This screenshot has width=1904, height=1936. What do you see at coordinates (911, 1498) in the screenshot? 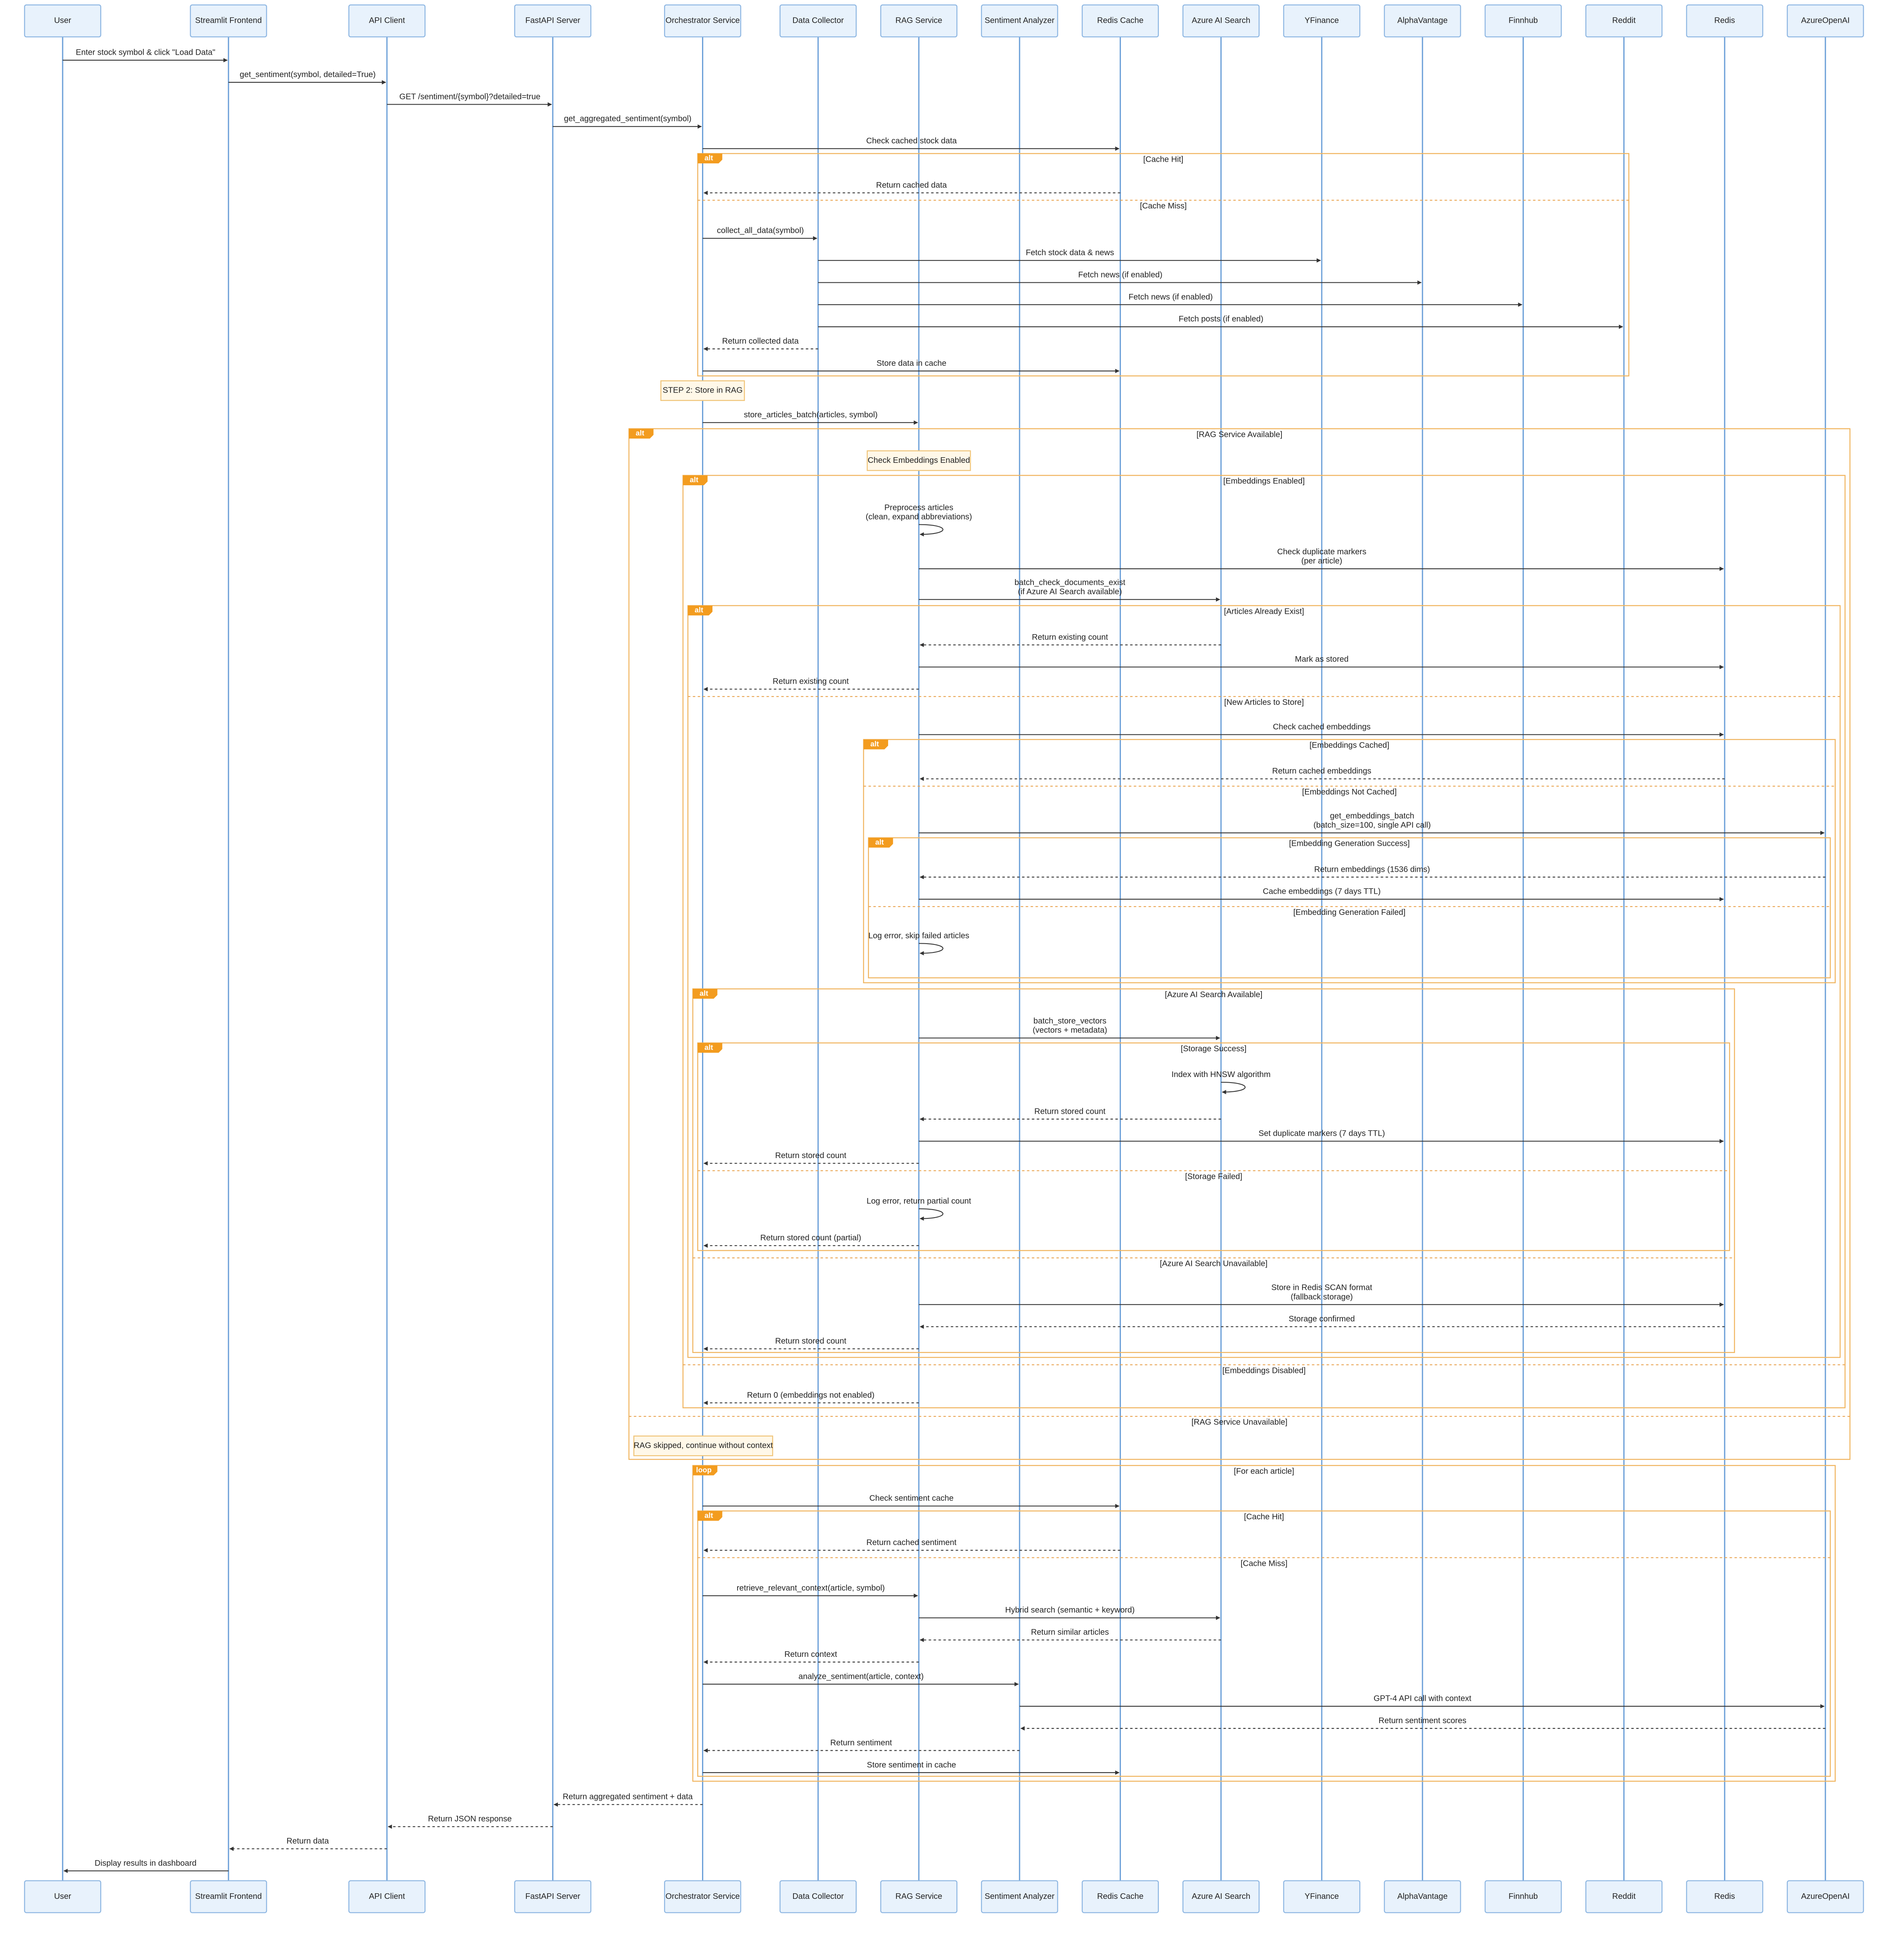
I see `message-label: Check sentiment cache` at bounding box center [911, 1498].